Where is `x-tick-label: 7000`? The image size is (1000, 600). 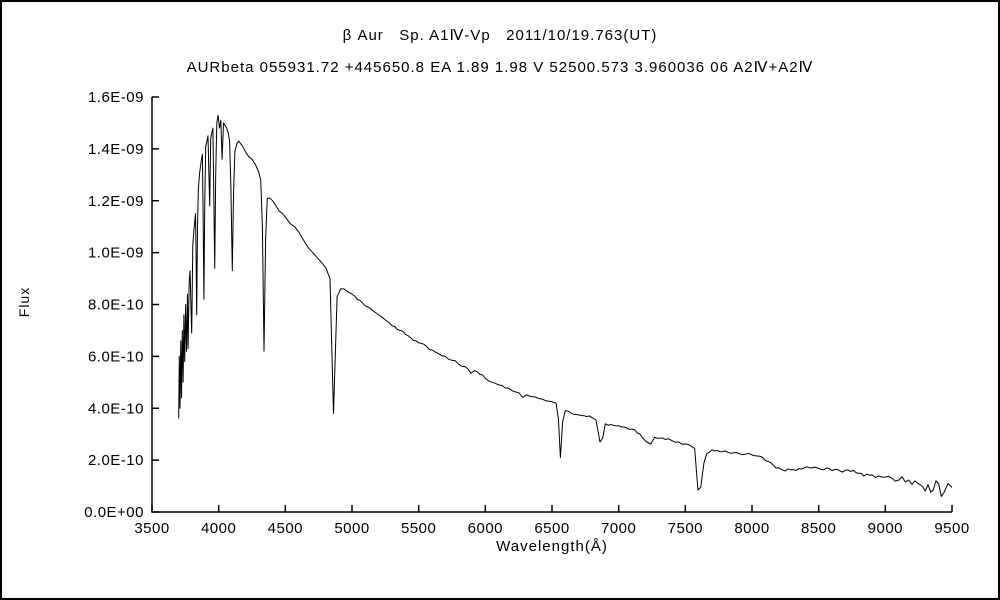 x-tick-label: 7000 is located at coordinates (618, 528).